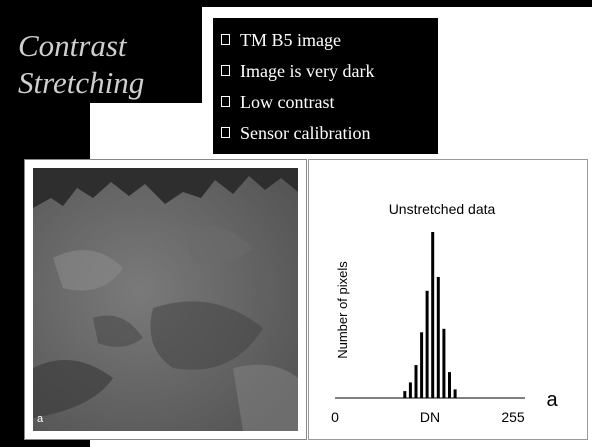 The image size is (592, 447). I want to click on bullet-item: Low contrast, so click(297, 102).